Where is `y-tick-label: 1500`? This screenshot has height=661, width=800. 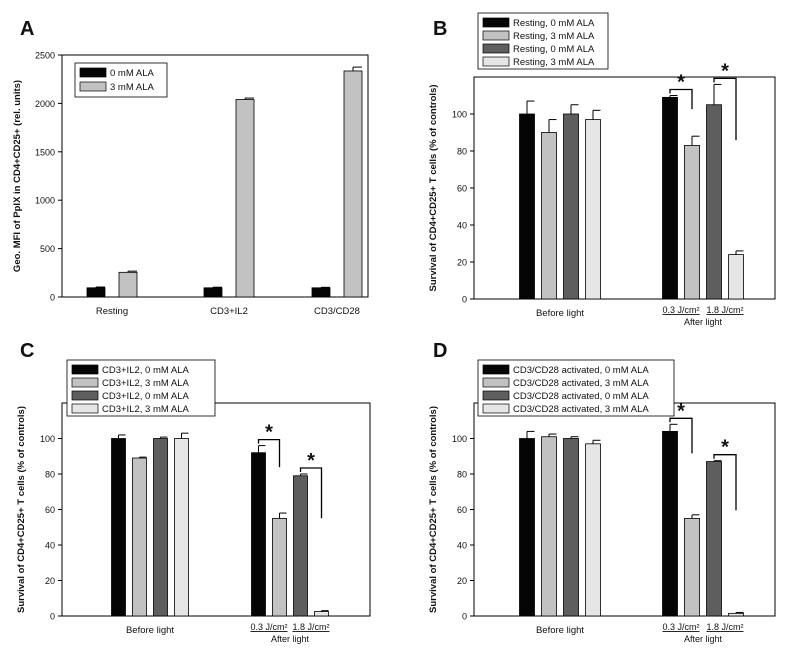 y-tick-label: 1500 is located at coordinates (45, 152).